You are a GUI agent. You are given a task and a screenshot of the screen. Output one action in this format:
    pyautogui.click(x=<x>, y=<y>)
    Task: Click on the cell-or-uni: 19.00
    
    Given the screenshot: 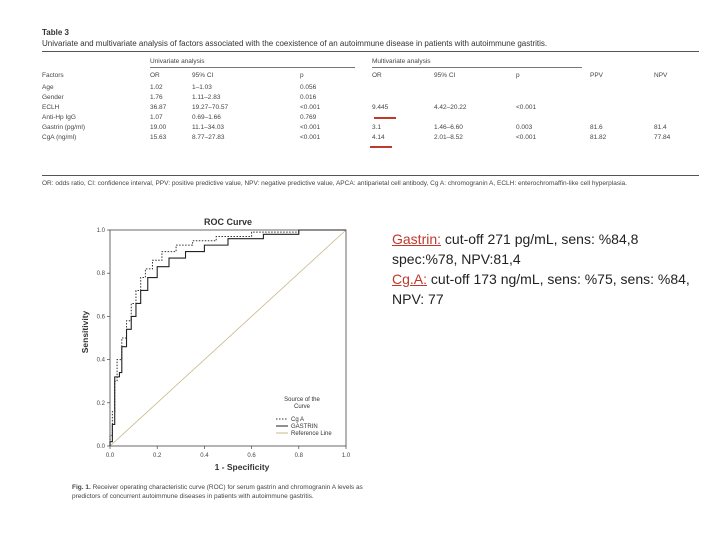 What is the action you would take?
    pyautogui.click(x=158, y=127)
    